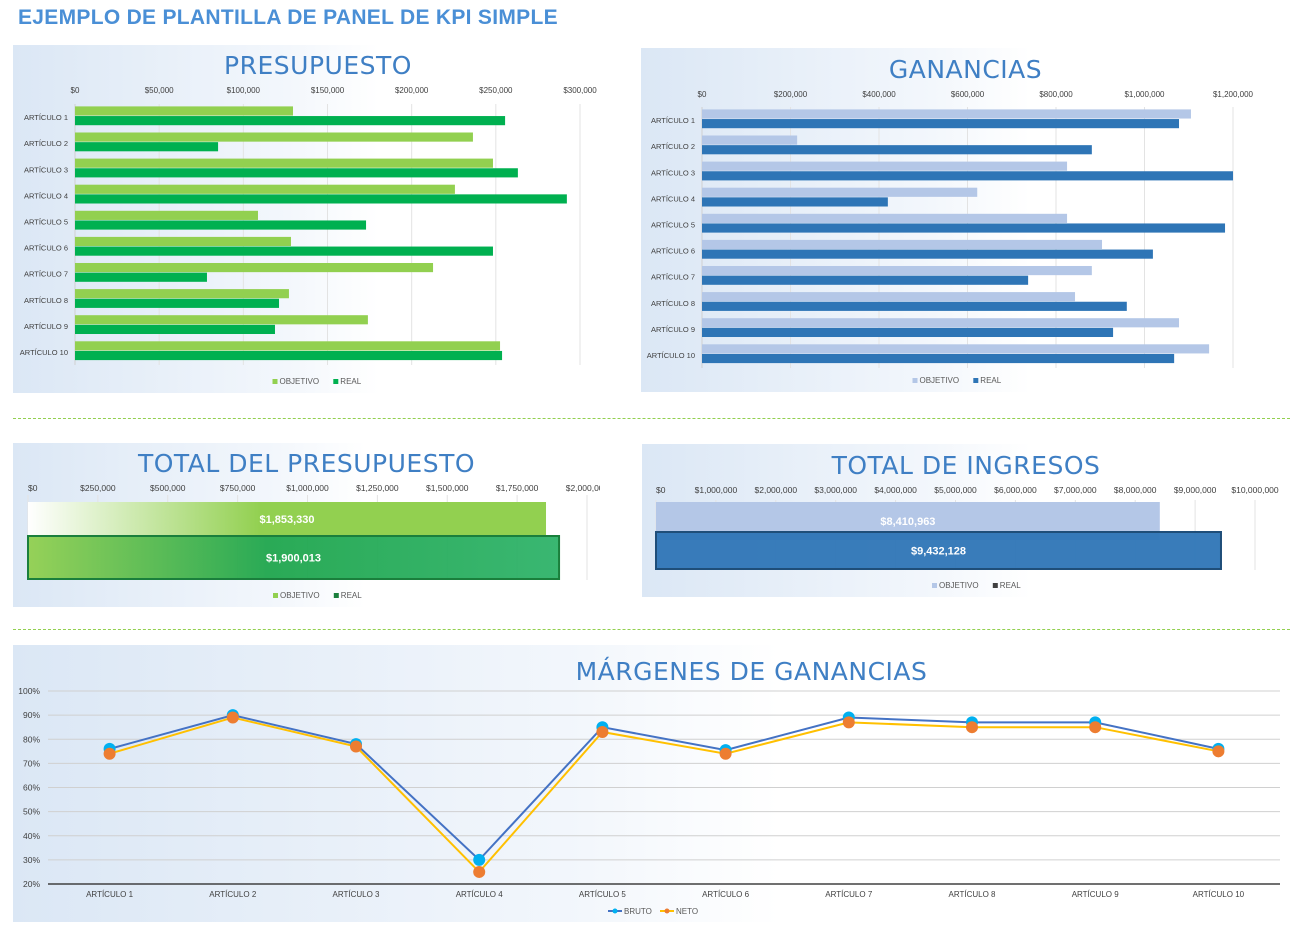 The image size is (1300, 939). I want to click on tick-label: 50%, so click(31, 812).